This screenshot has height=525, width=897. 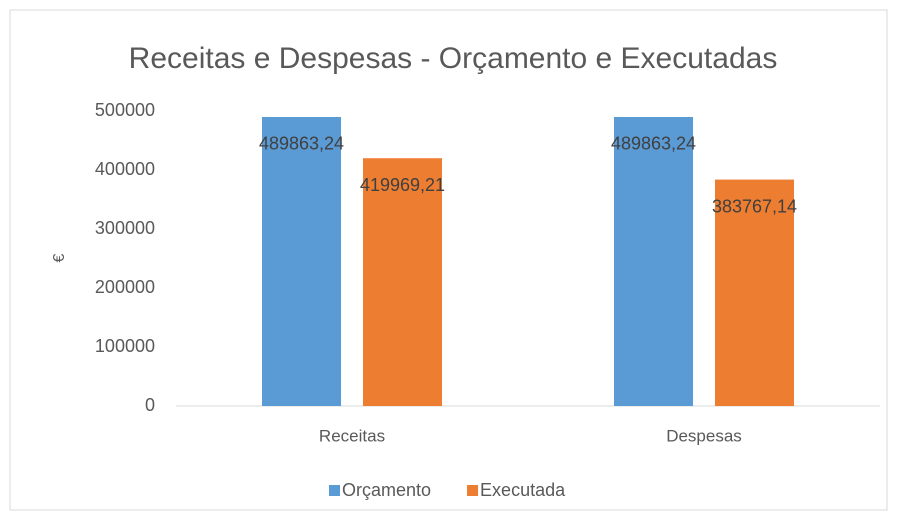 I want to click on x-tick-label: Receitas, so click(x=352, y=435).